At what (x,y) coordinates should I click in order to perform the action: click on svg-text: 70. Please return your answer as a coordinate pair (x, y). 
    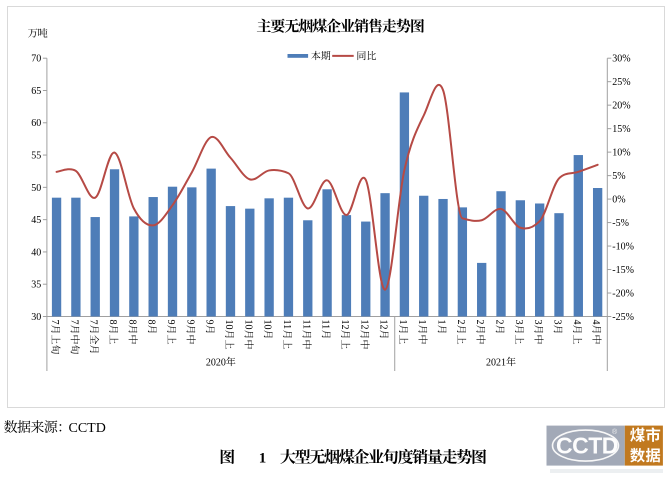
    Looking at the image, I should click on (36, 59).